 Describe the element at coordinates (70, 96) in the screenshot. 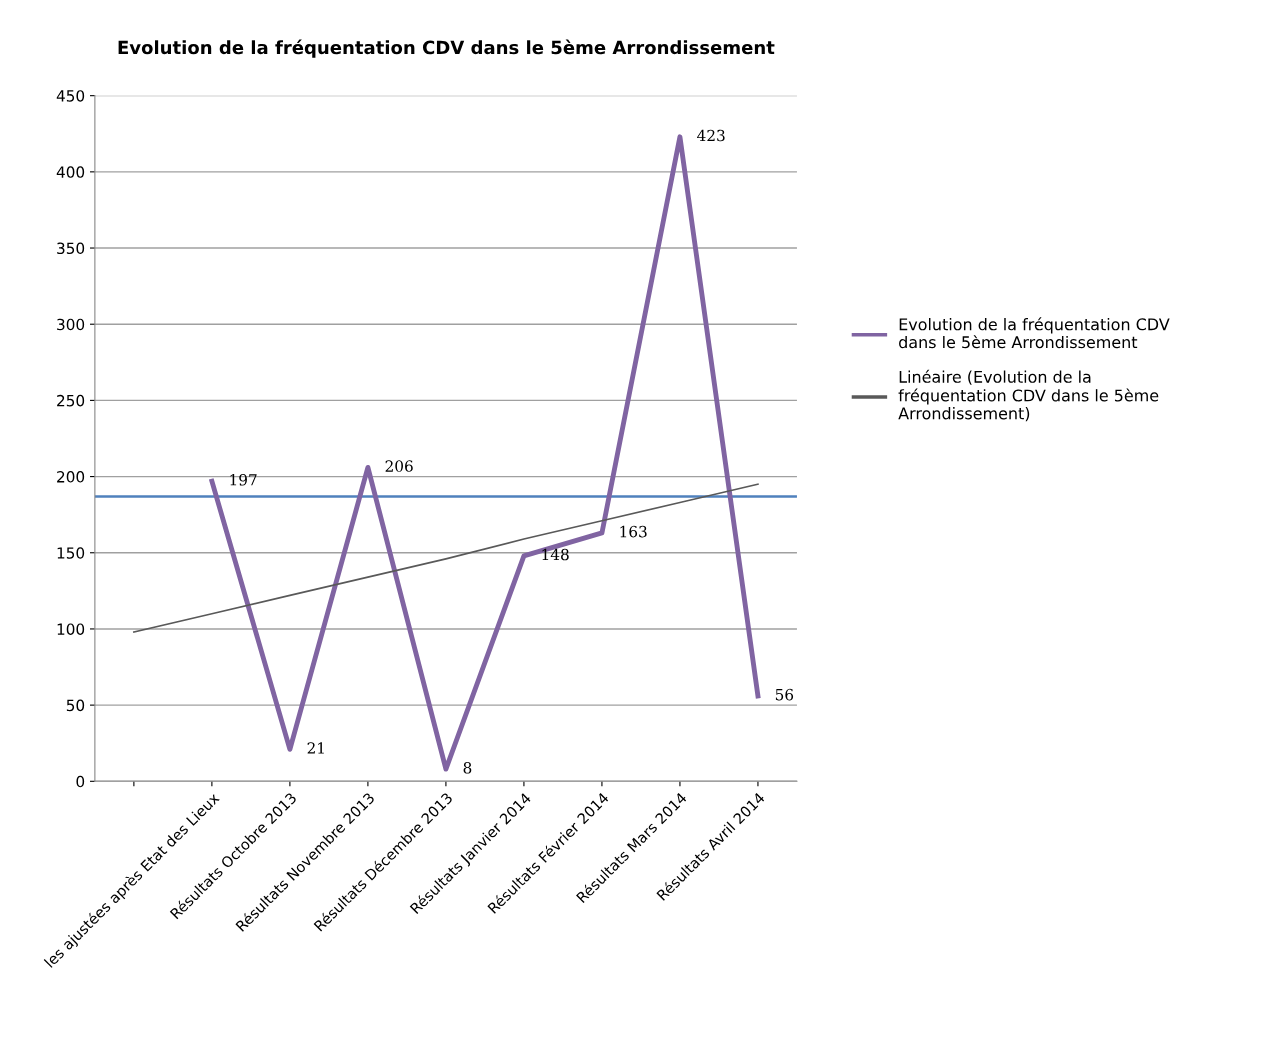

I see `y-tick-label: 450` at that location.